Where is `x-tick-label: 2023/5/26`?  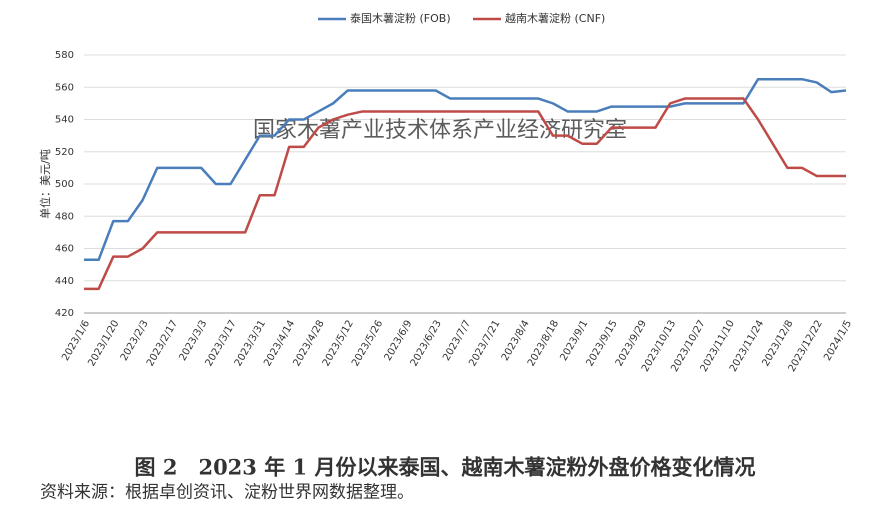
x-tick-label: 2023/5/26 is located at coordinates (367, 344).